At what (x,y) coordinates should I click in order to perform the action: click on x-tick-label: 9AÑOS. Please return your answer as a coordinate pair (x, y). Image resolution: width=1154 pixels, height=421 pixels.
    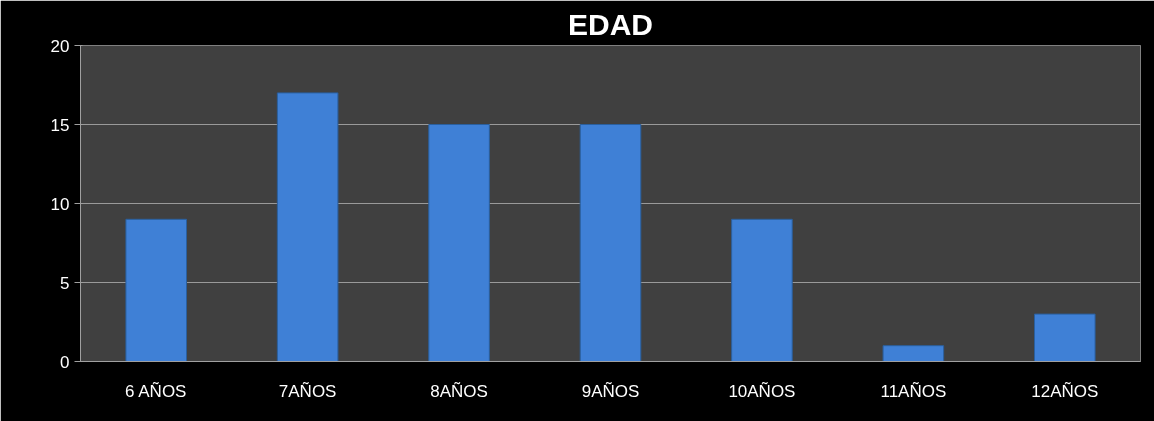
    Looking at the image, I should click on (610, 391).